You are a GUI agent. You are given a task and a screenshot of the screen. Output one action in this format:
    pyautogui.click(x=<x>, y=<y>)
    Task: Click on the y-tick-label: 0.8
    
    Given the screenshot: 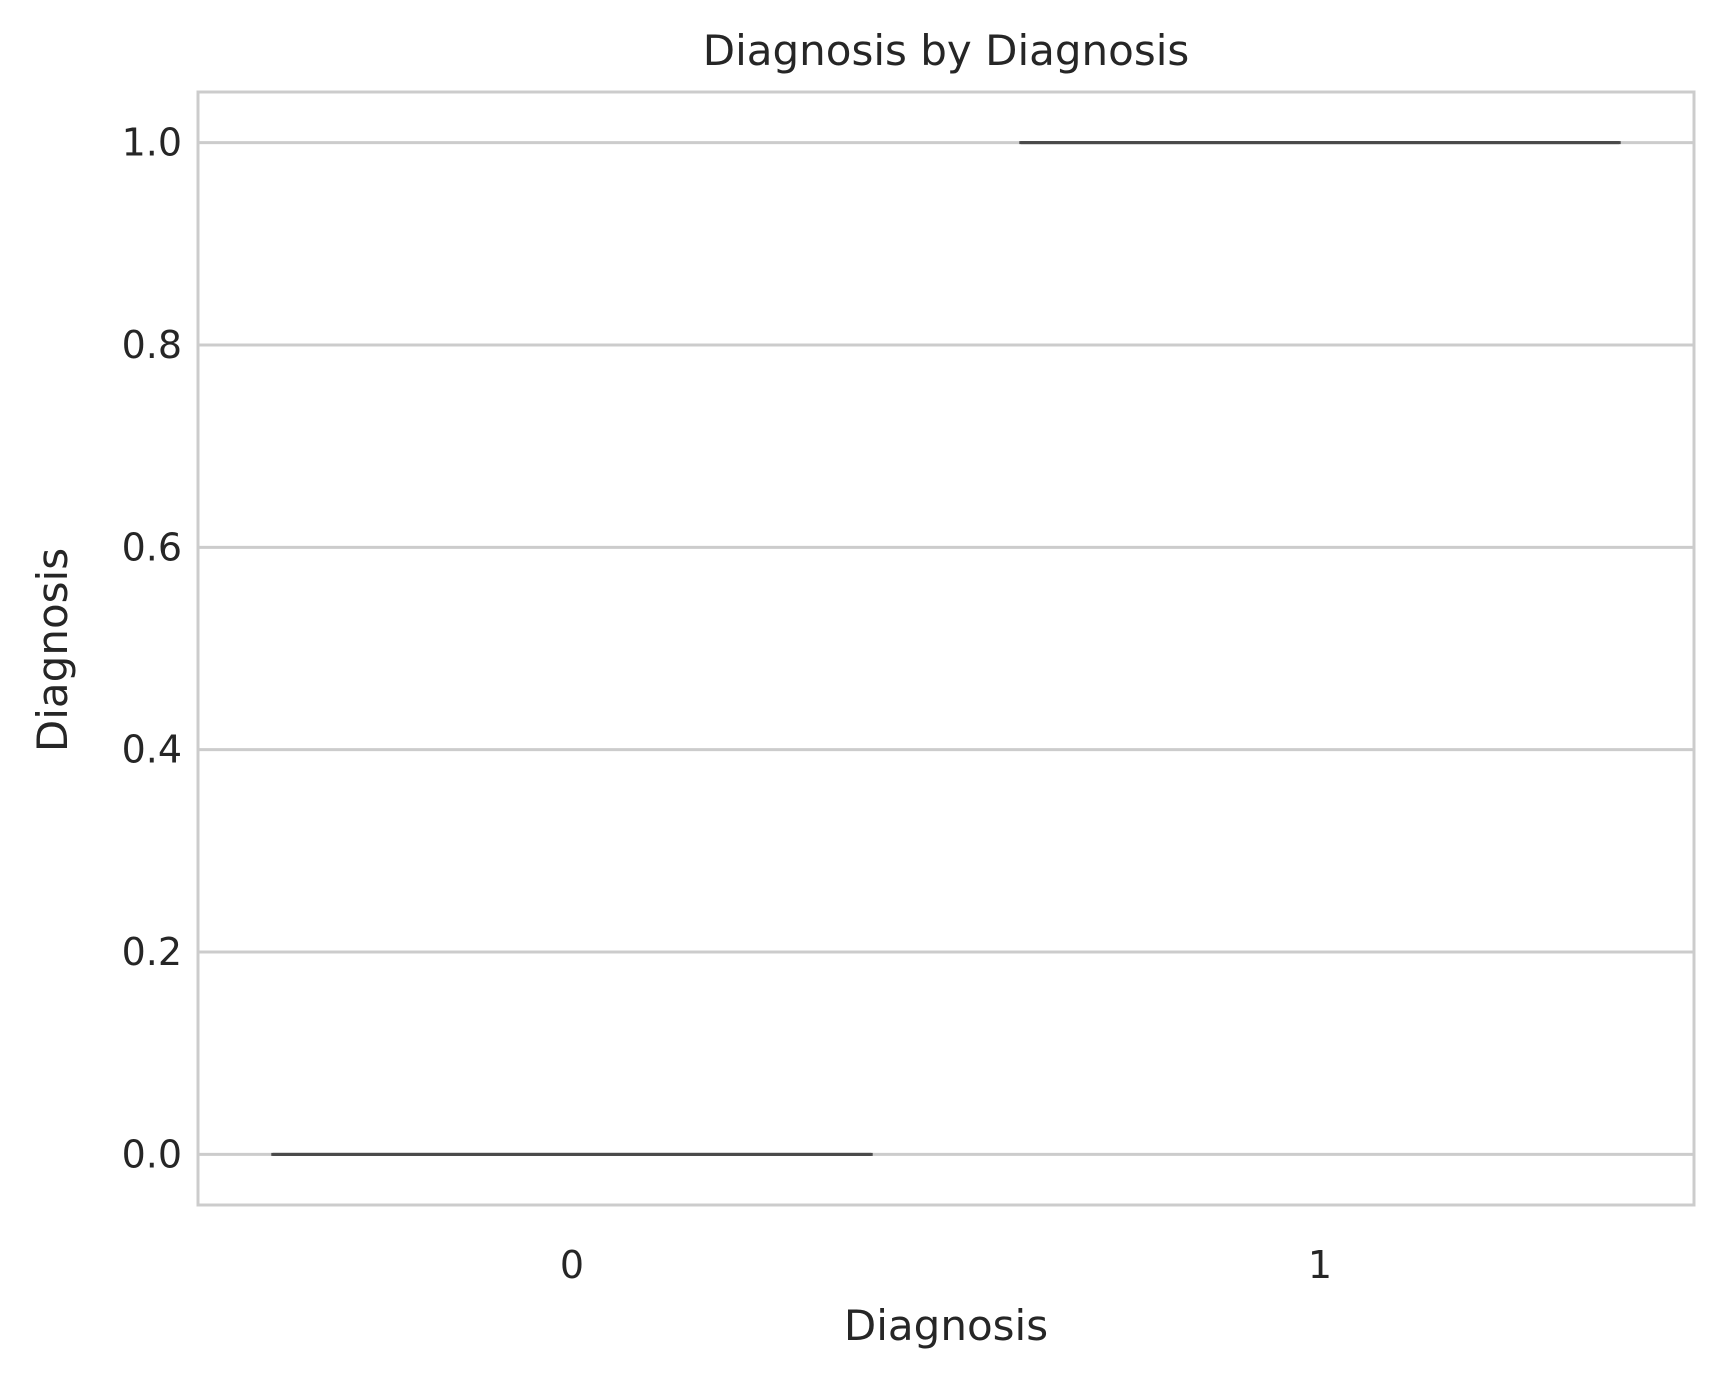 What is the action you would take?
    pyautogui.click(x=152, y=345)
    